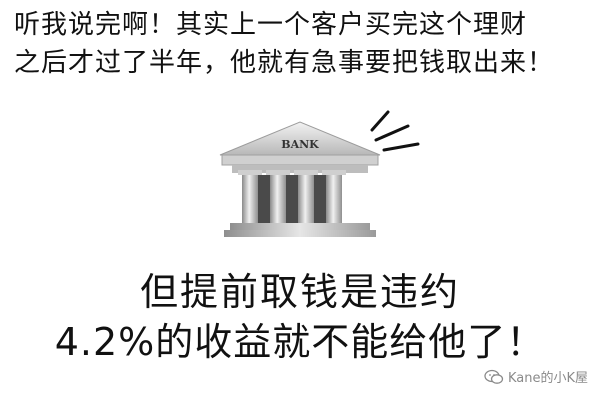  I want to click on headline-line-1: 但提前取钱是违约, so click(299, 292).